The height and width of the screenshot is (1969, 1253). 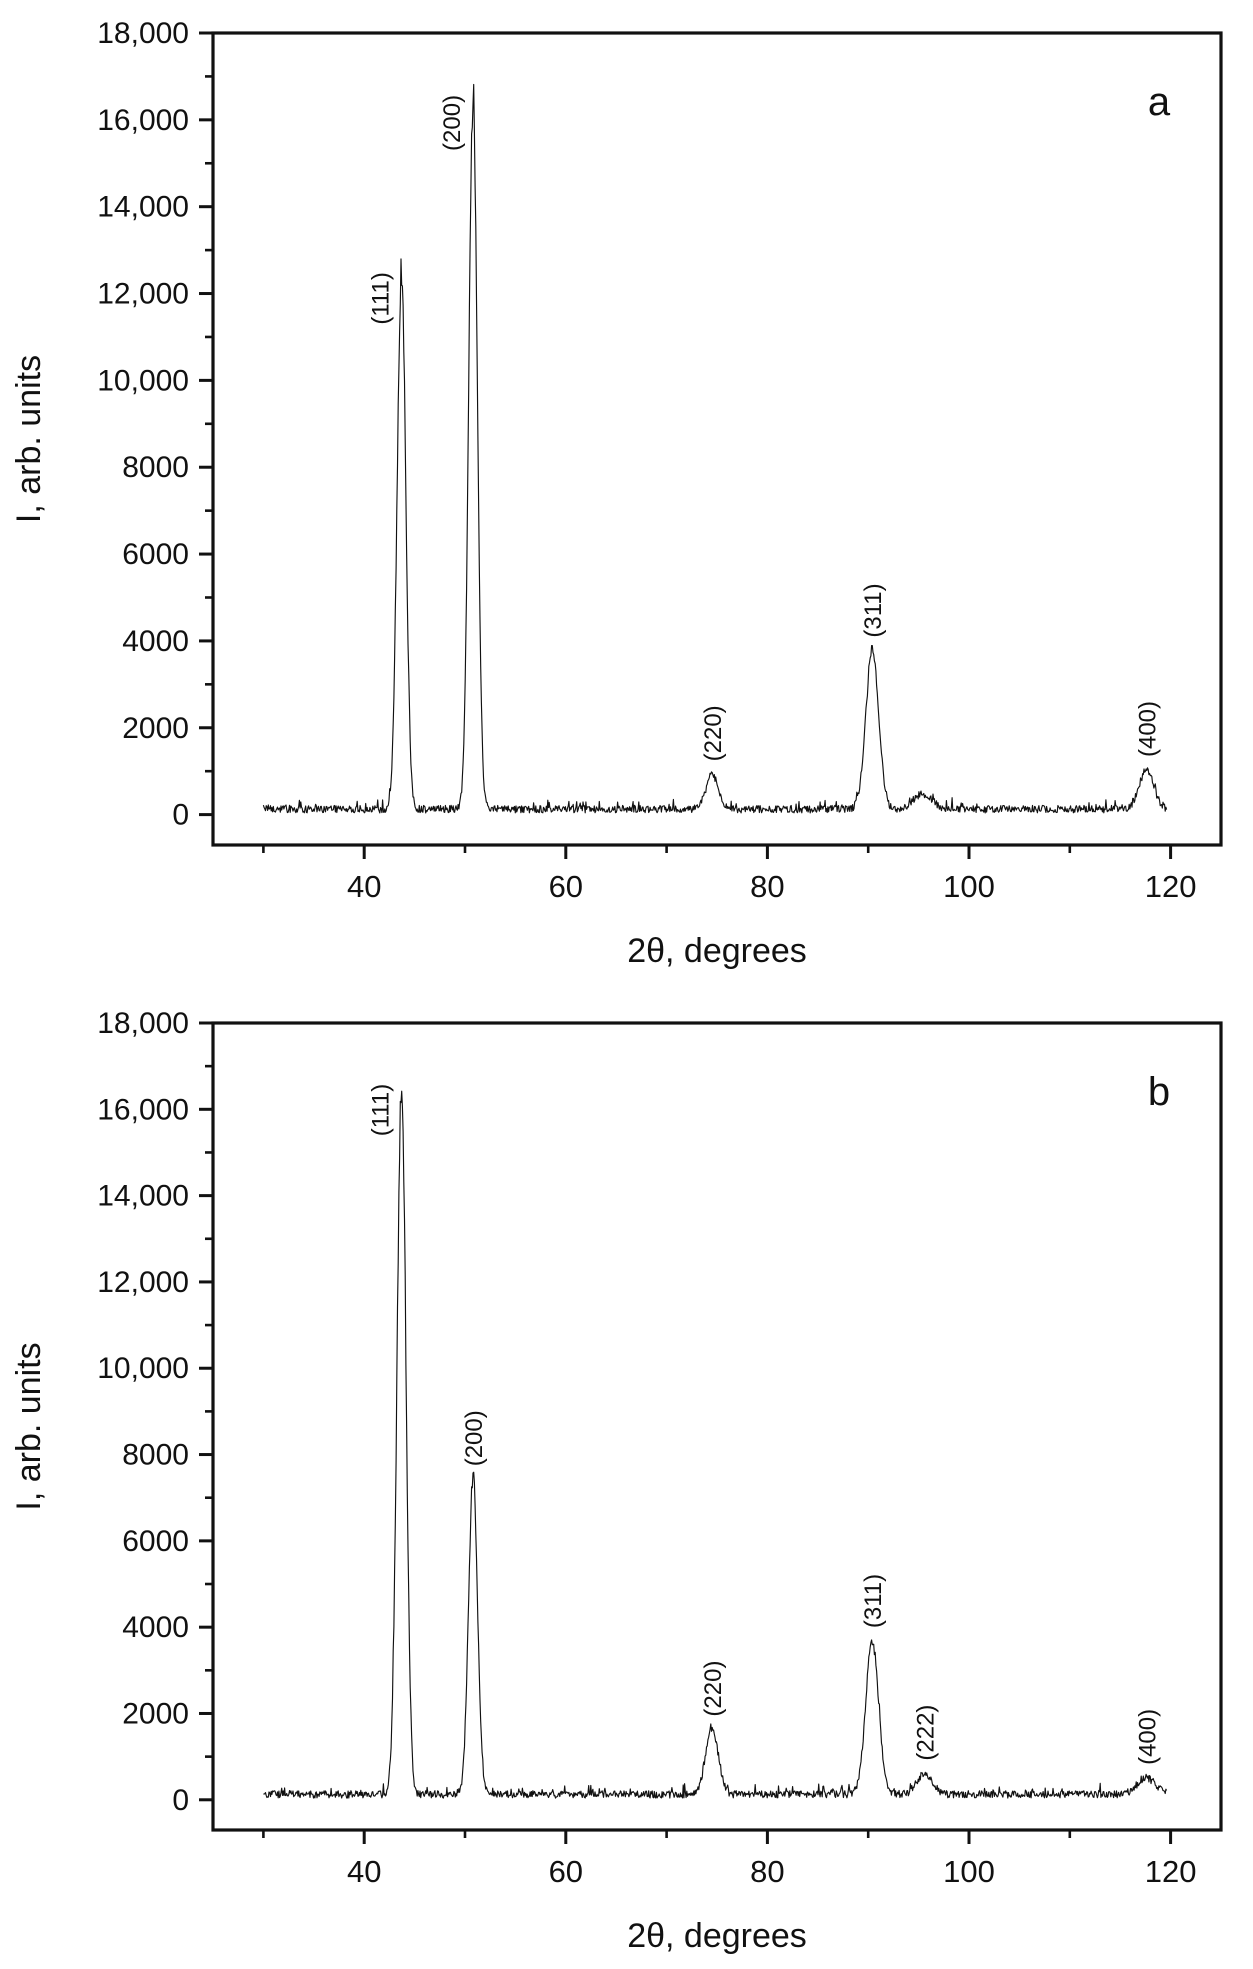 What do you see at coordinates (926, 1733) in the screenshot?
I see `peak-label: (222)` at bounding box center [926, 1733].